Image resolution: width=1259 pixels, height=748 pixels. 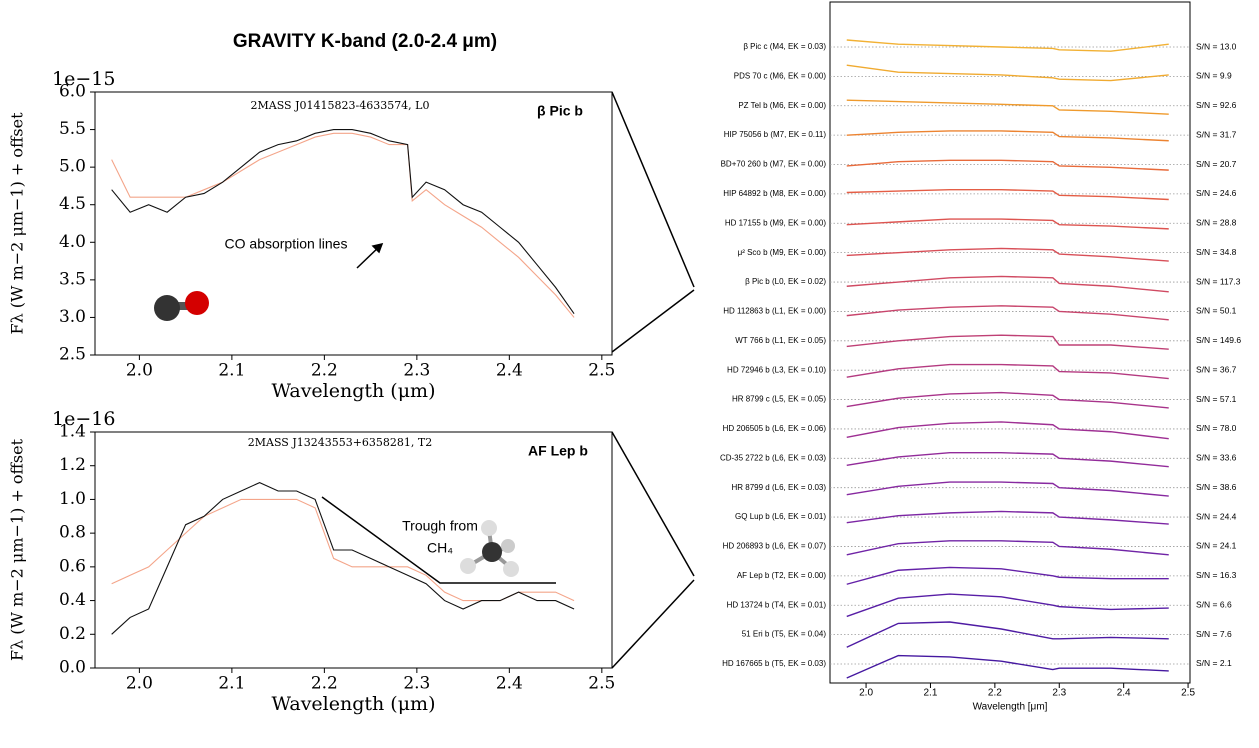 What do you see at coordinates (1216, 516) in the screenshot?
I see `snr-label: S/N = 24.4` at bounding box center [1216, 516].